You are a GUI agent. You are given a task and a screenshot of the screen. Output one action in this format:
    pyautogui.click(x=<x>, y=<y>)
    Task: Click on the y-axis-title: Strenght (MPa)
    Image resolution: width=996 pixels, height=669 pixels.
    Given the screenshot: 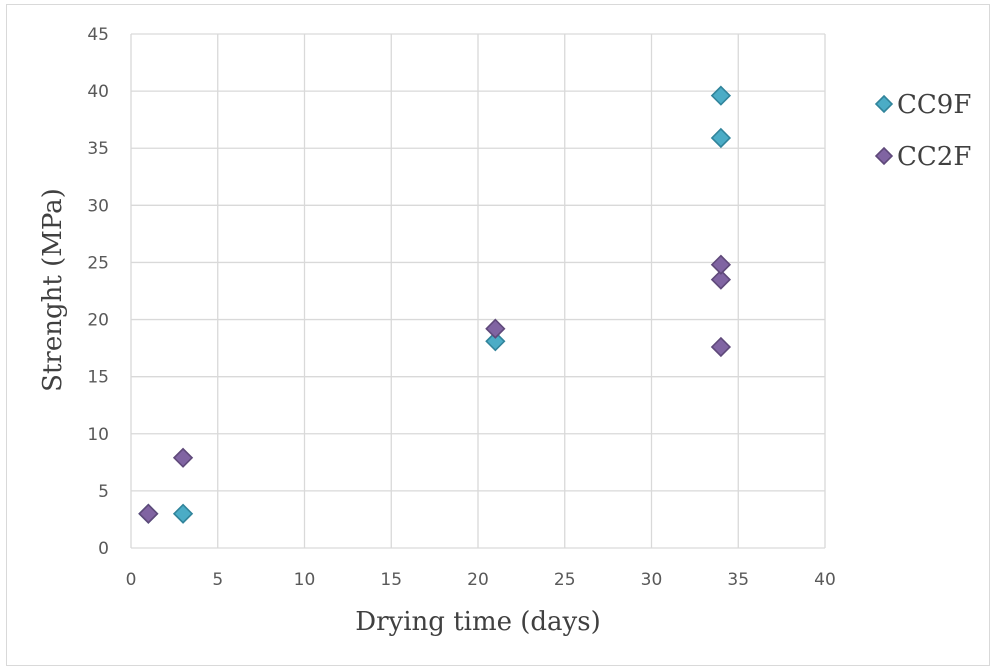 What is the action you would take?
    pyautogui.click(x=53, y=290)
    